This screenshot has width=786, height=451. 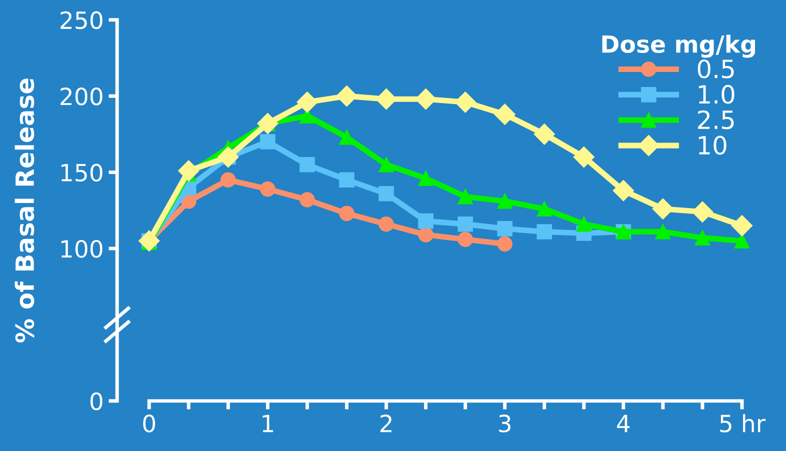 What do you see at coordinates (386, 423) in the screenshot?
I see `x-tick-label: 2` at bounding box center [386, 423].